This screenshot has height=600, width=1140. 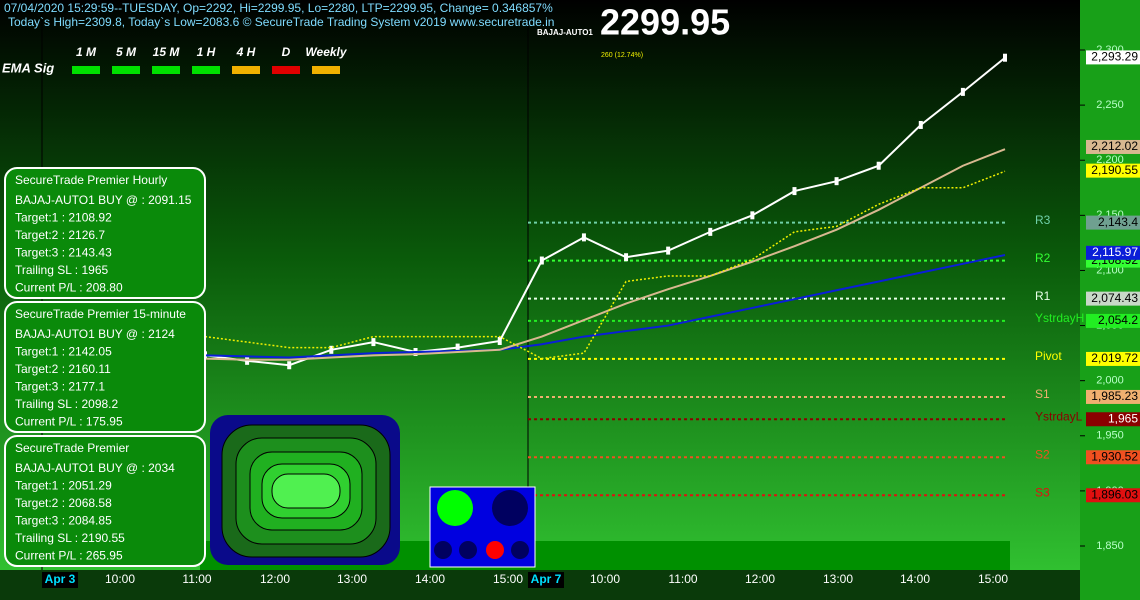 What do you see at coordinates (1114, 57) in the screenshot?
I see `price-tag-label: 2,293.29` at bounding box center [1114, 57].